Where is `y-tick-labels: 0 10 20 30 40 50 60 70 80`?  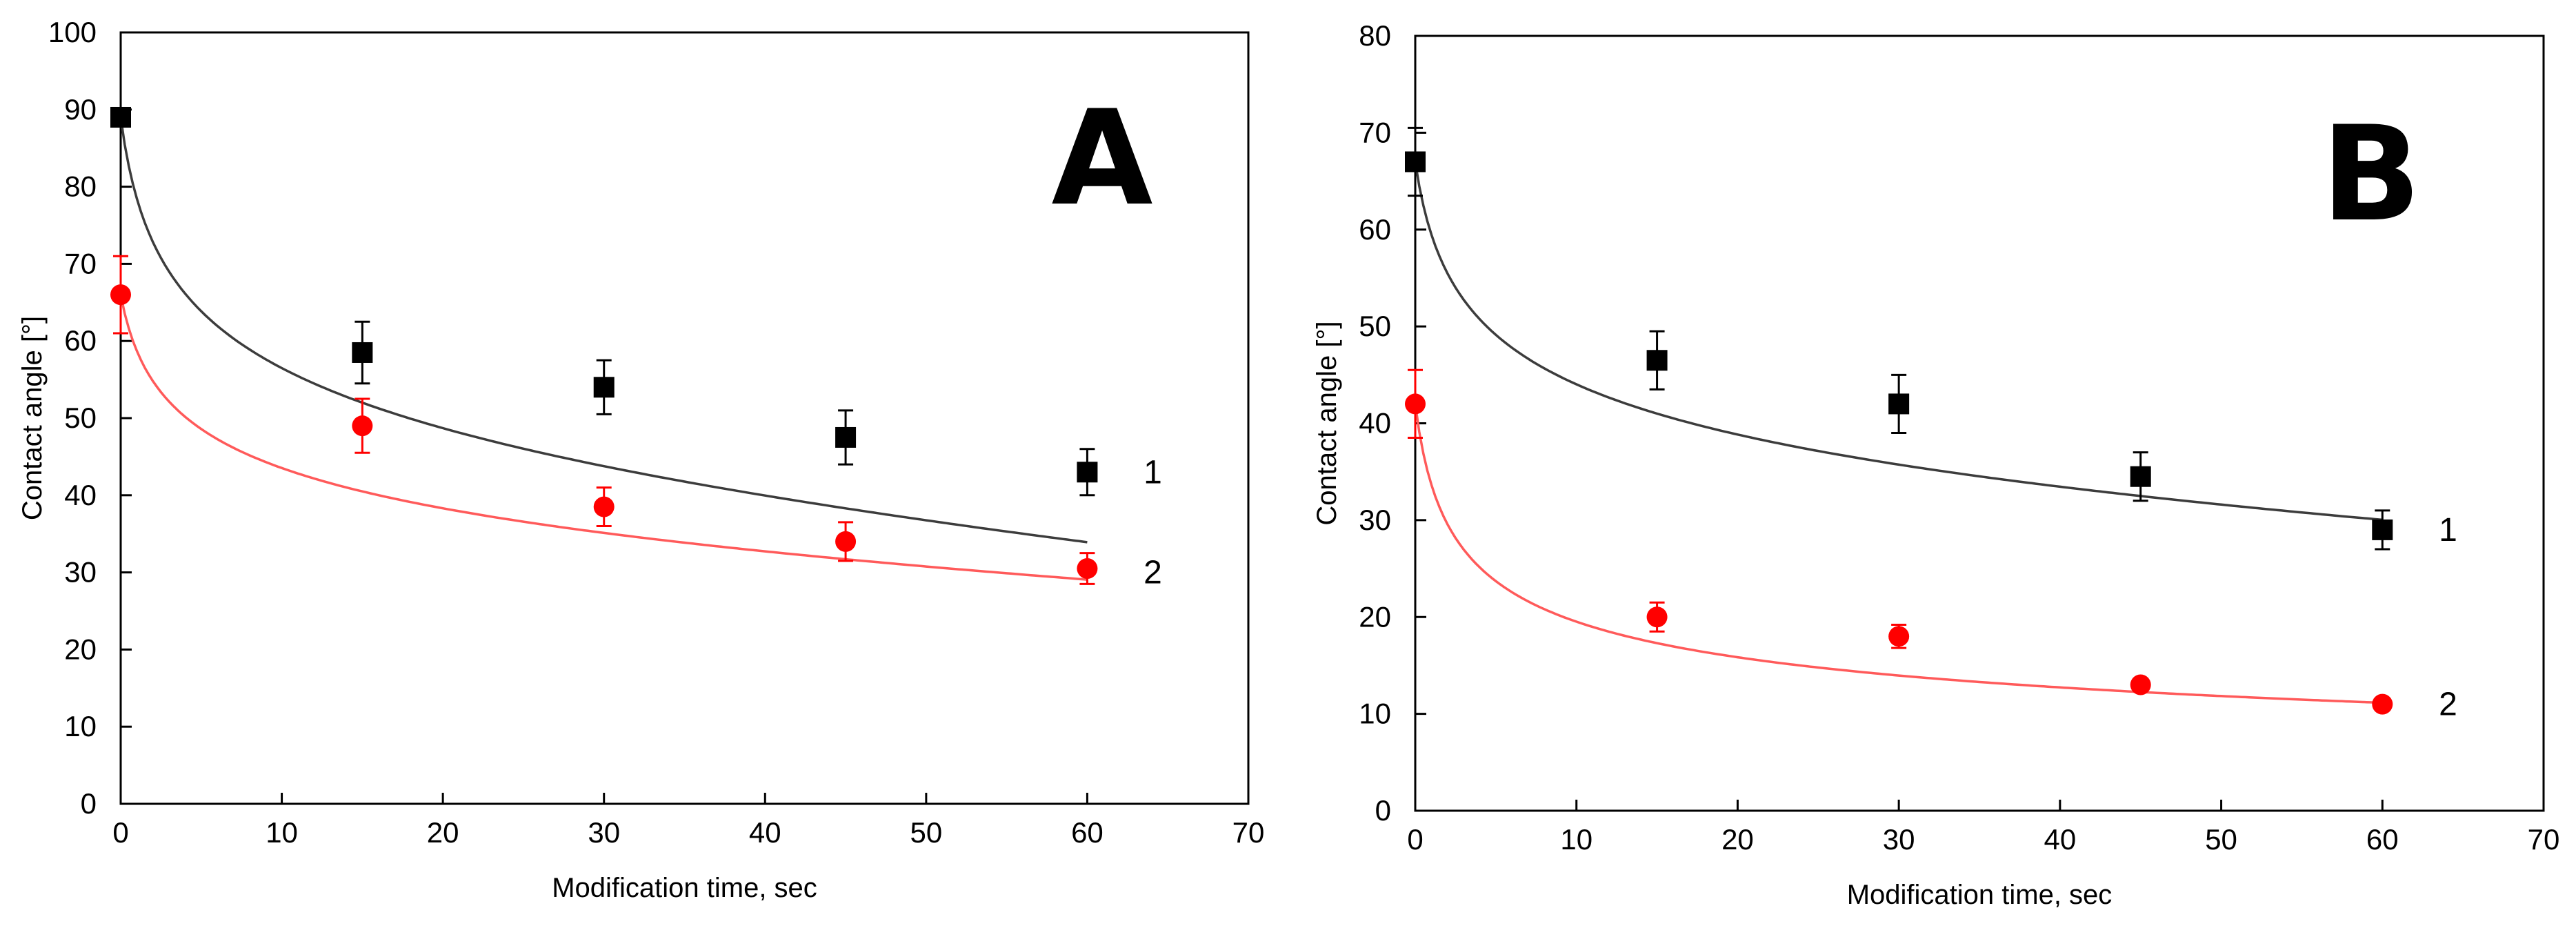
y-tick-labels: 0 10 20 30 40 50 60 70 80 is located at coordinates (1375, 423).